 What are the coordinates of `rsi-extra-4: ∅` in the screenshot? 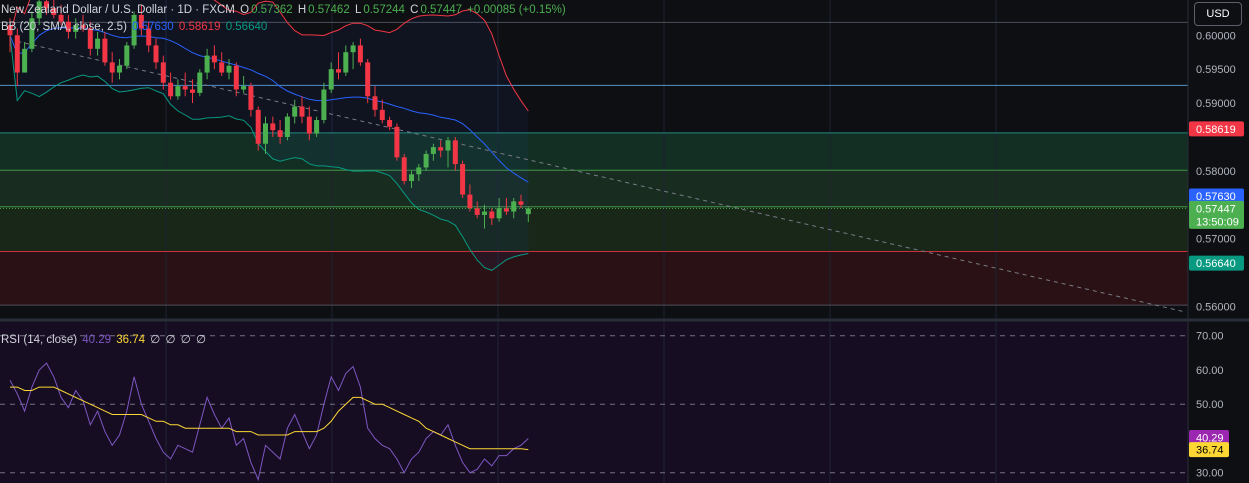 It's located at (200, 340).